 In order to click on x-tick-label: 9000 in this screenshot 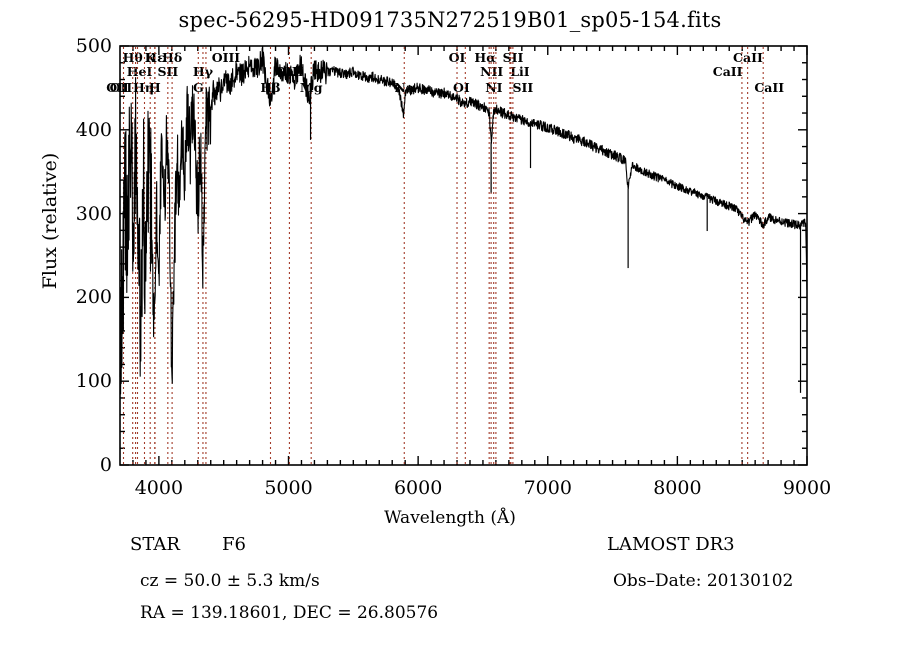, I will do `click(807, 488)`.